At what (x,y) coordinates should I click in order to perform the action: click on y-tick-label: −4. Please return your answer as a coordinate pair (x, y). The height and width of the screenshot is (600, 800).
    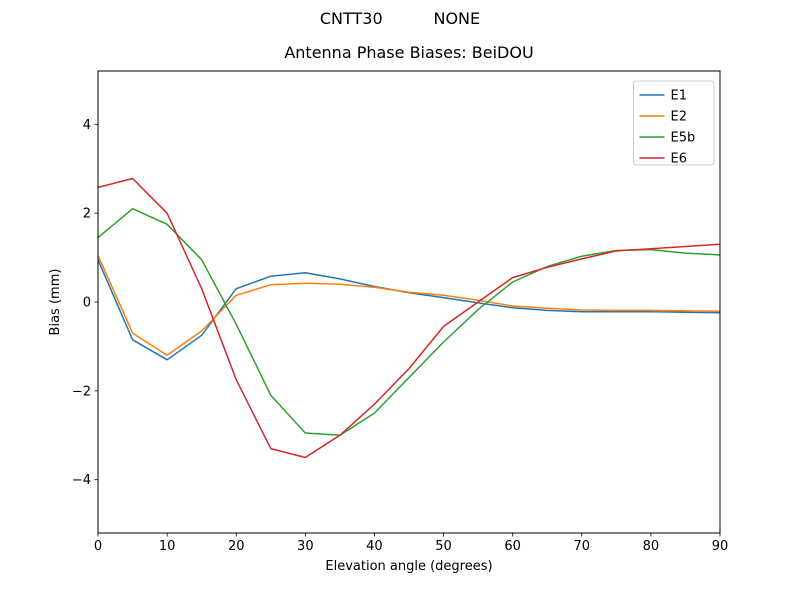
    Looking at the image, I should click on (81, 480).